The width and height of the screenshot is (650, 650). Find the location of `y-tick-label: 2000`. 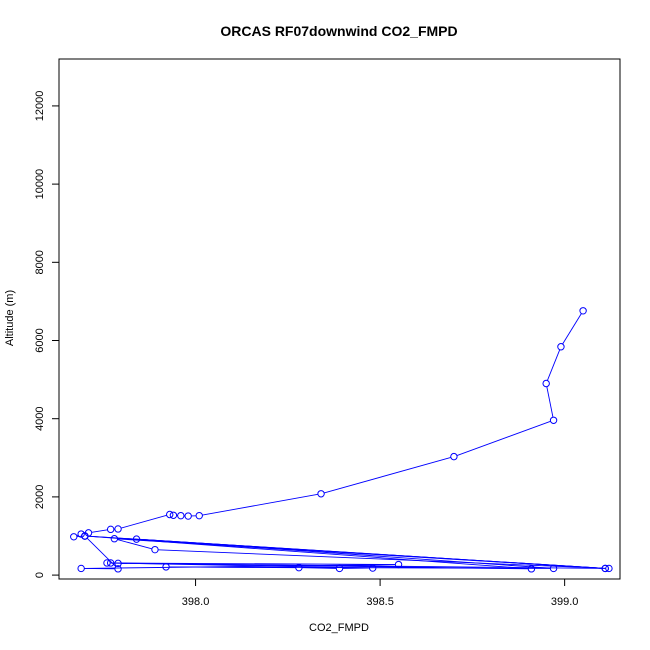

y-tick-label: 2000 is located at coordinates (40, 497).